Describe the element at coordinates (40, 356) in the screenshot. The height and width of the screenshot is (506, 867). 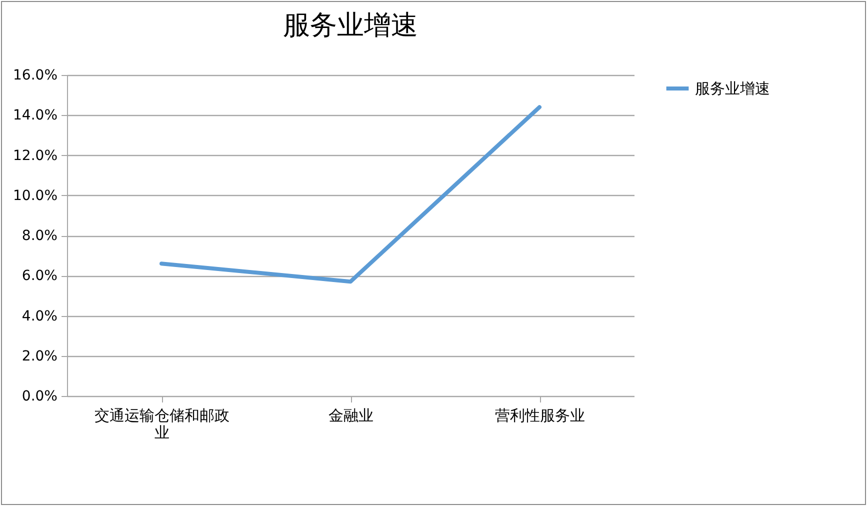
I see `y-tick-label: 2.0%` at that location.